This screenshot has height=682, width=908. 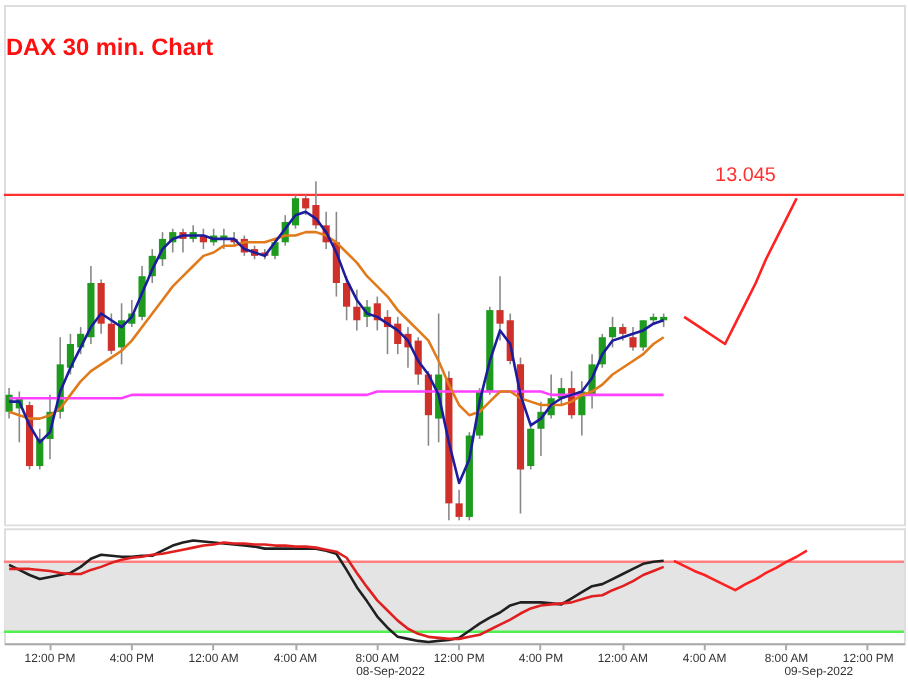 I want to click on annotation: 13.045, so click(x=746, y=176).